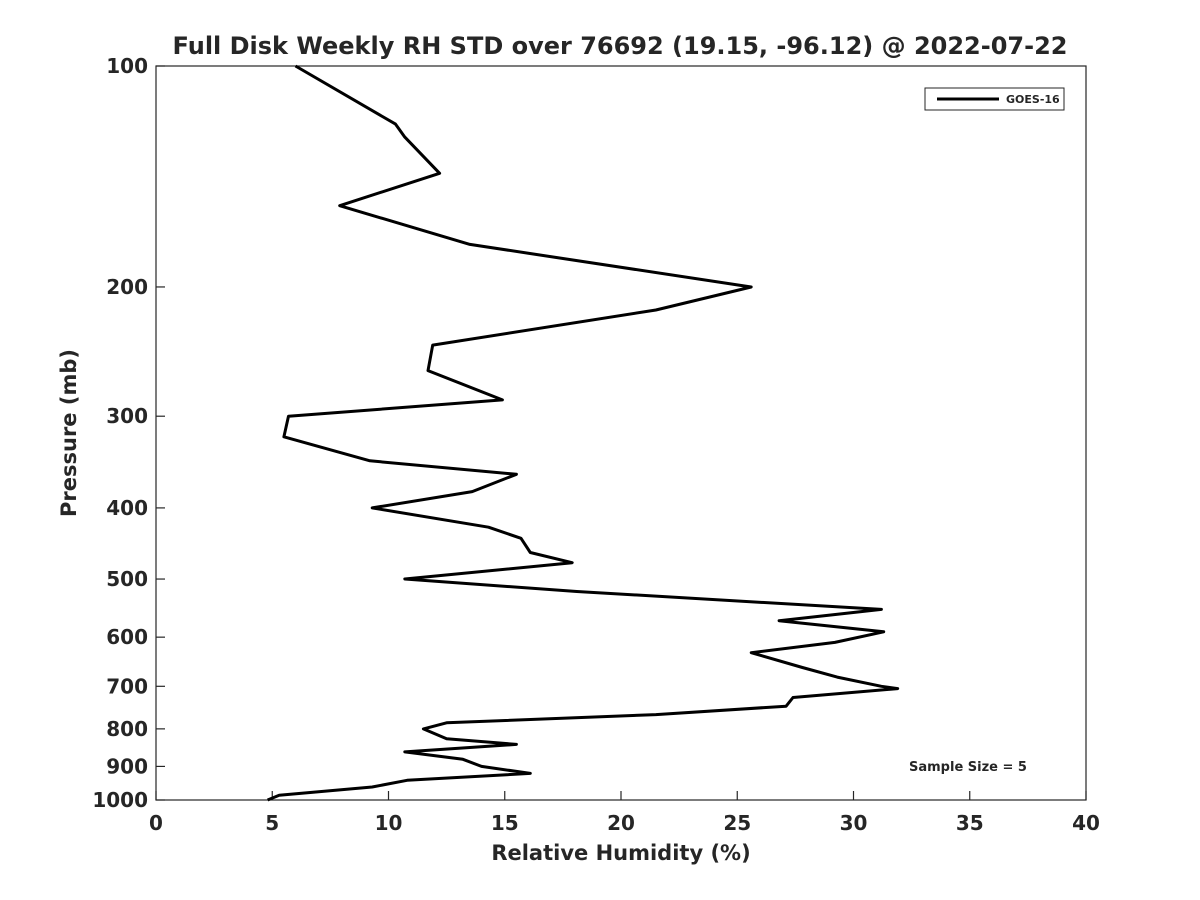 The width and height of the screenshot is (1200, 900). What do you see at coordinates (127, 729) in the screenshot?
I see `y-tick-label: 800` at bounding box center [127, 729].